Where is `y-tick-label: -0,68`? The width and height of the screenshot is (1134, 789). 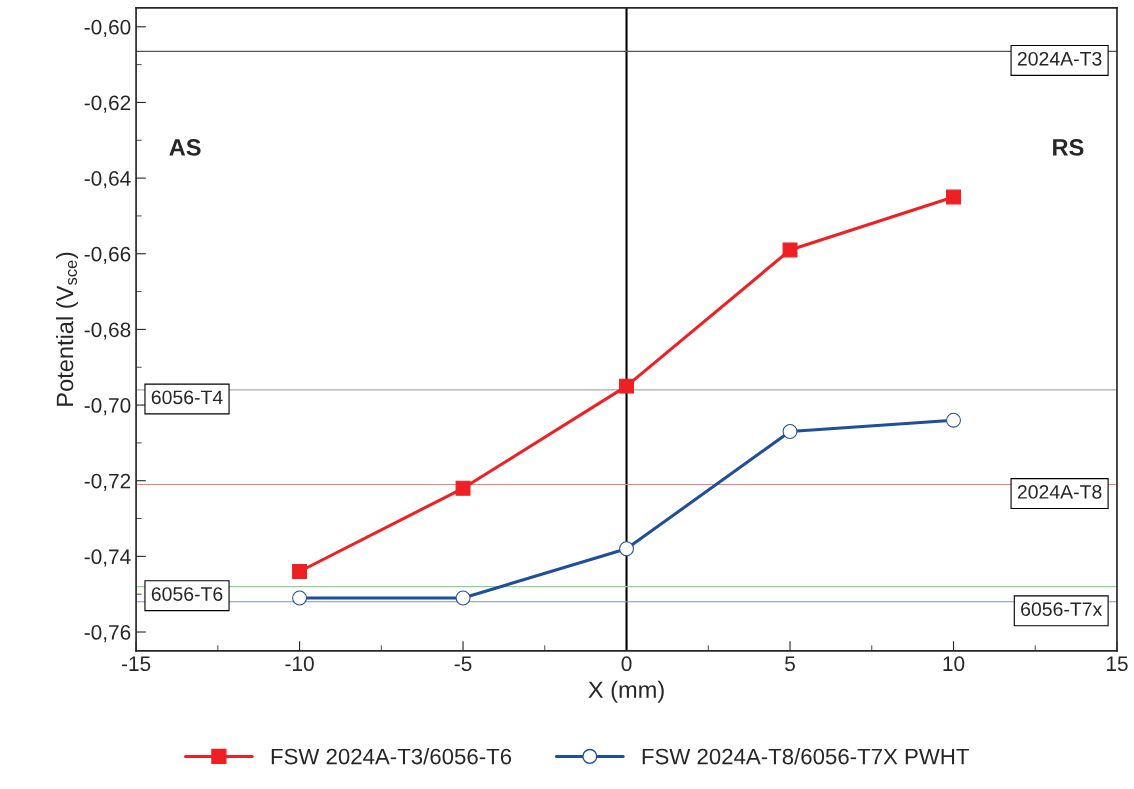
y-tick-label: -0,68 is located at coordinates (107, 331).